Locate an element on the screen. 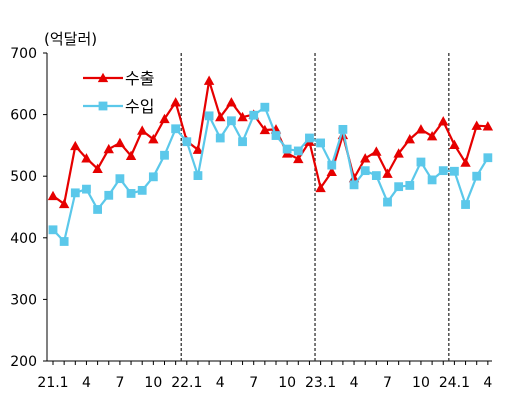  x-tick-label: 24.1 is located at coordinates (454, 383).